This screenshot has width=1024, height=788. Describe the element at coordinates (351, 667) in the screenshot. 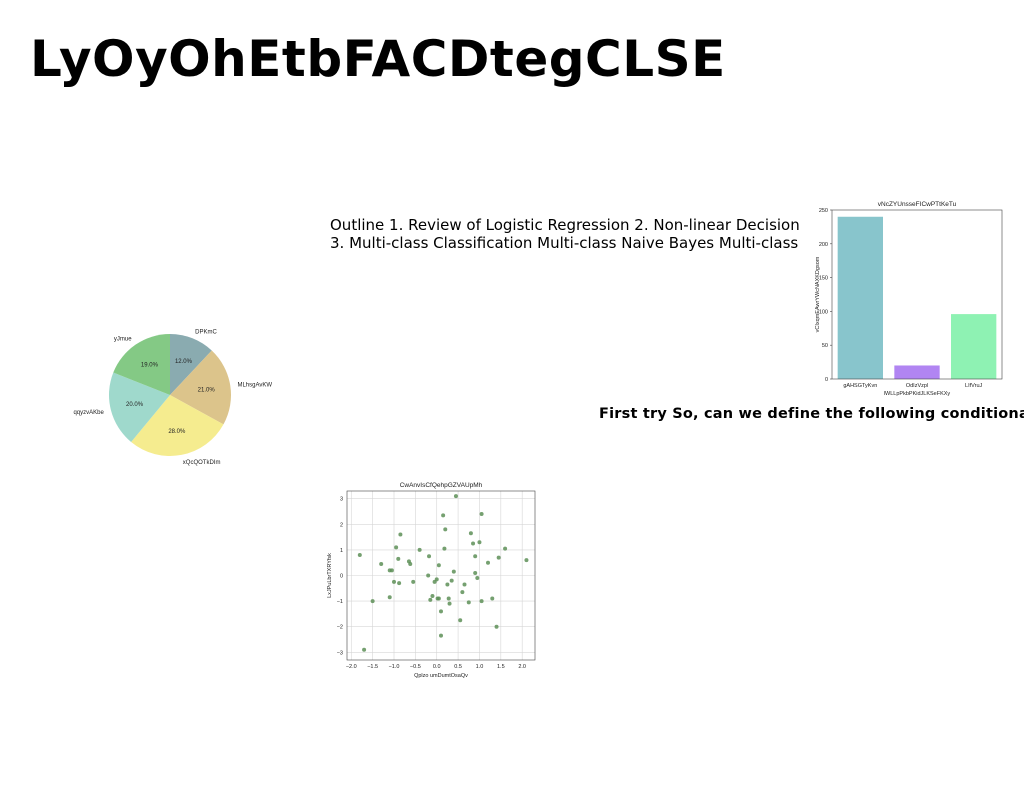

I see `scatter-x-tick-label: −2.0` at that location.